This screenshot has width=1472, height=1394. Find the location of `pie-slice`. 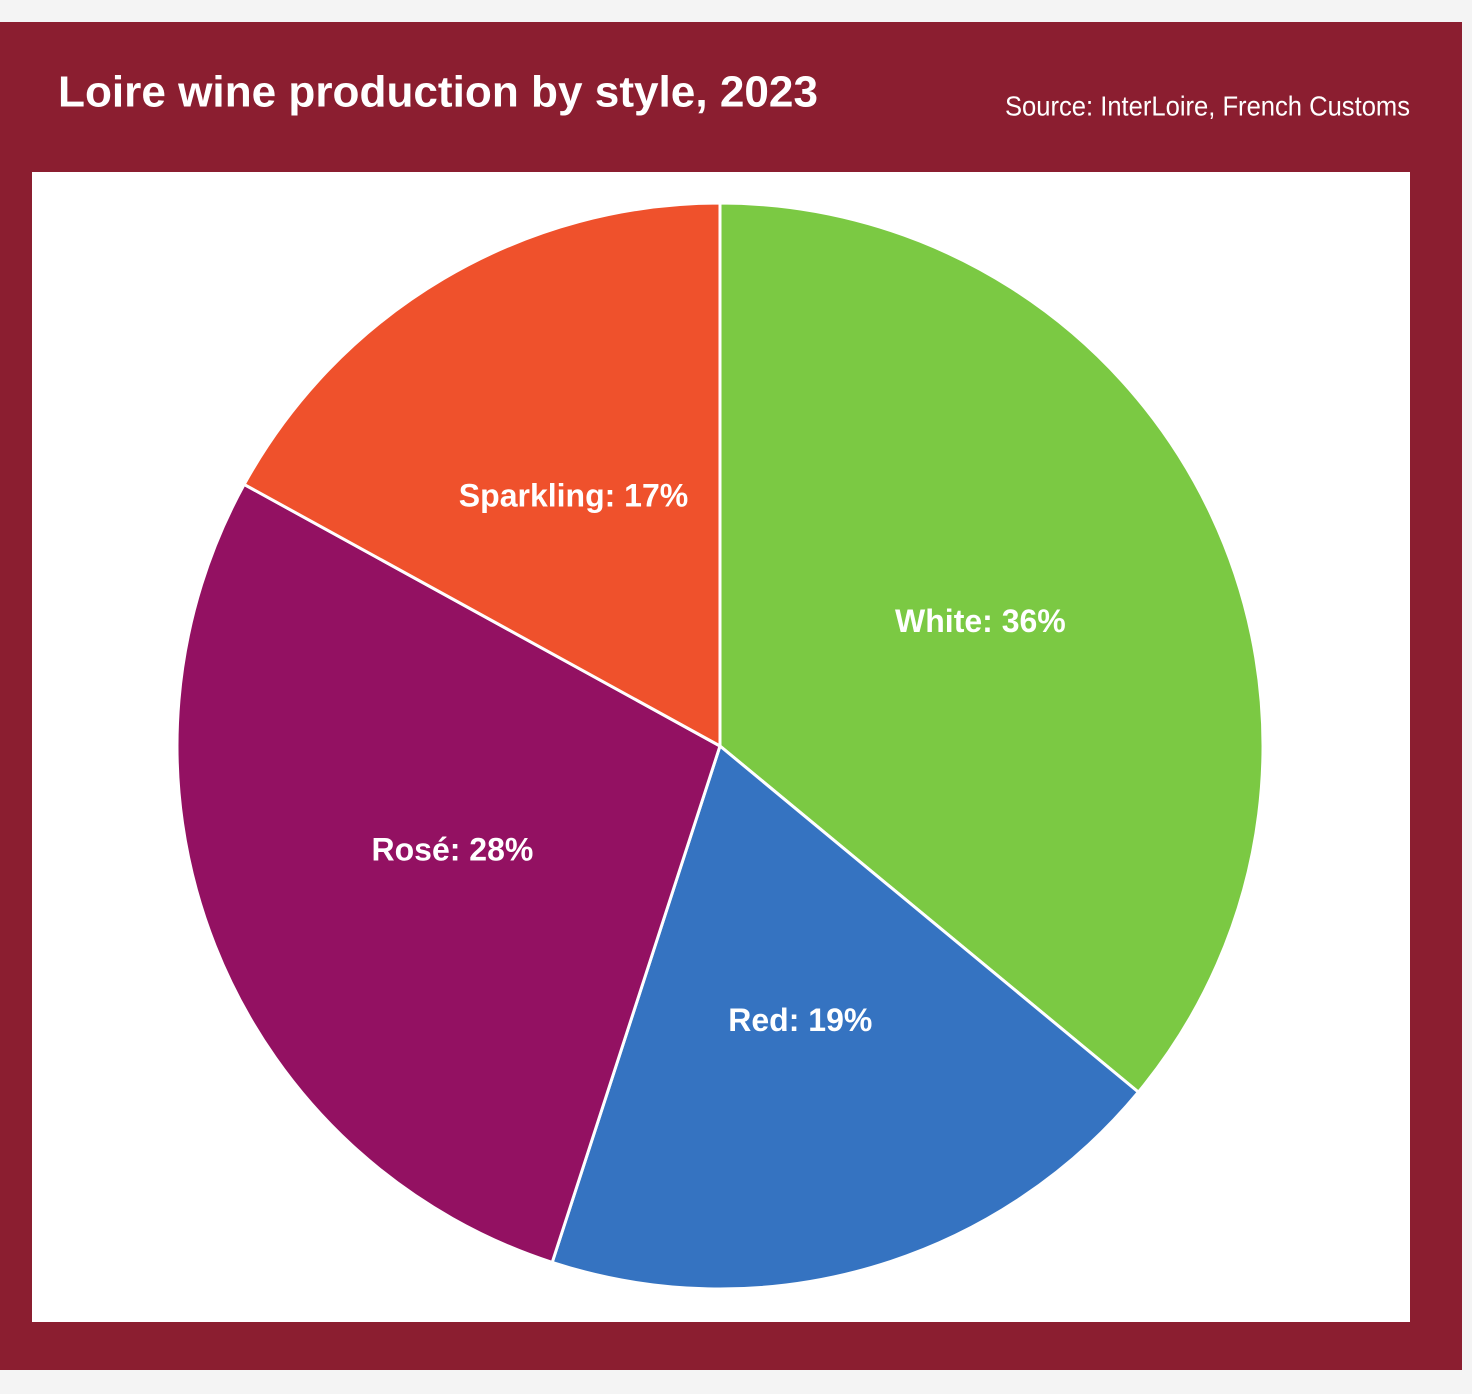

pie-slice is located at coordinates (482, 474).